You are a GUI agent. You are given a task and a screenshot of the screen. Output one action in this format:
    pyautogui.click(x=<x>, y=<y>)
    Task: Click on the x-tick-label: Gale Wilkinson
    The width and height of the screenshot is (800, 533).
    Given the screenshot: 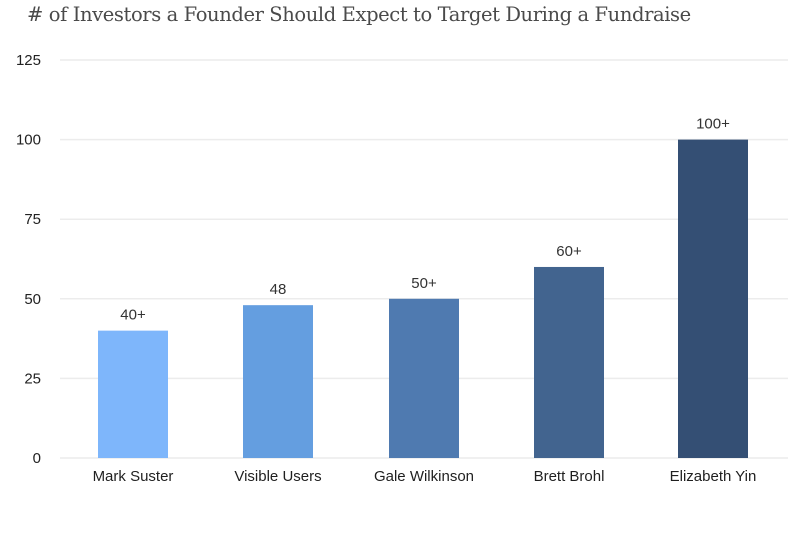 What is the action you would take?
    pyautogui.click(x=424, y=476)
    